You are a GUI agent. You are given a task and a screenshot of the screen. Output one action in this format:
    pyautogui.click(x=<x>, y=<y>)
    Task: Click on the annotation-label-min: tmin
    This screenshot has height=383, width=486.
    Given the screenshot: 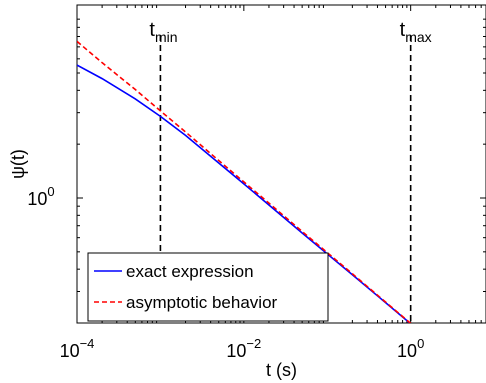 What is the action you would take?
    pyautogui.click(x=163, y=32)
    